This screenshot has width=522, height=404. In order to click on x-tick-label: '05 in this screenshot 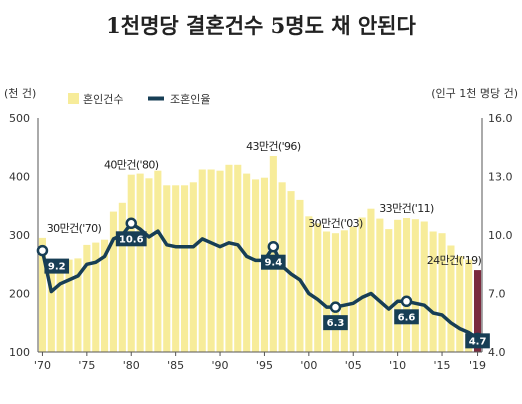, I will do `click(353, 365)`.